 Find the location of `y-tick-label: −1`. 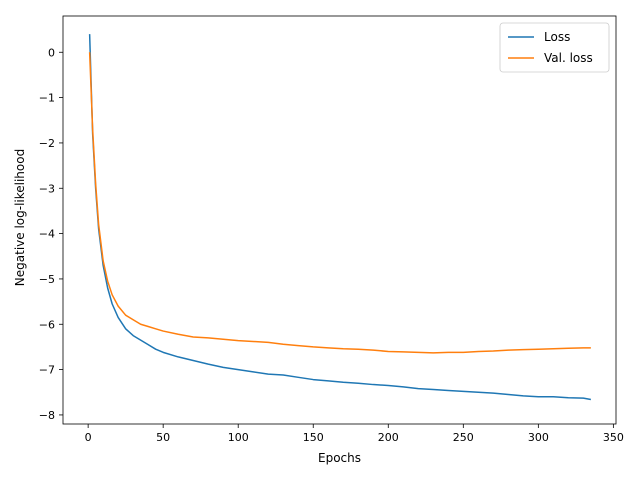

y-tick-label: −1 is located at coordinates (47, 98).